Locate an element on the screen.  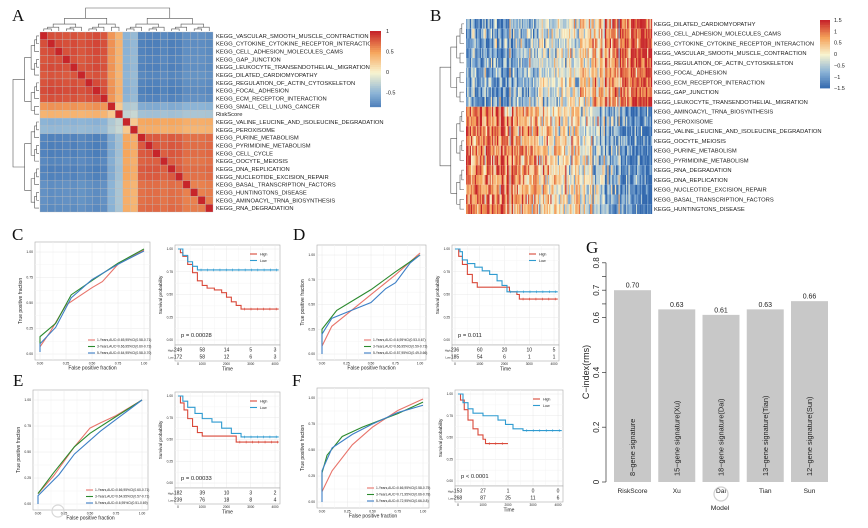
dendrogram-branch is located at coordinates (28, 79).